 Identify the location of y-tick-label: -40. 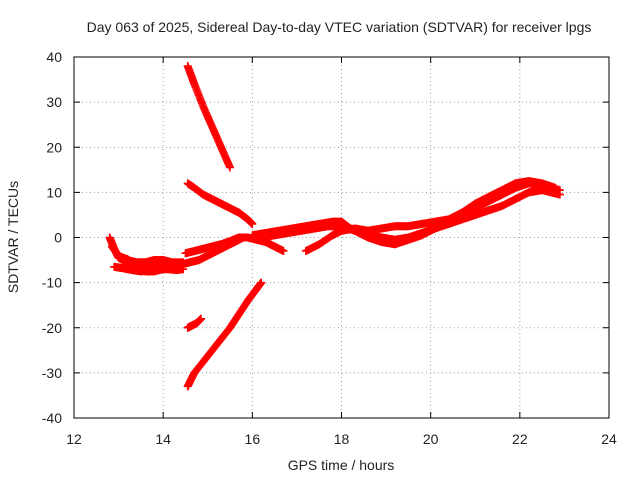
(52, 418).